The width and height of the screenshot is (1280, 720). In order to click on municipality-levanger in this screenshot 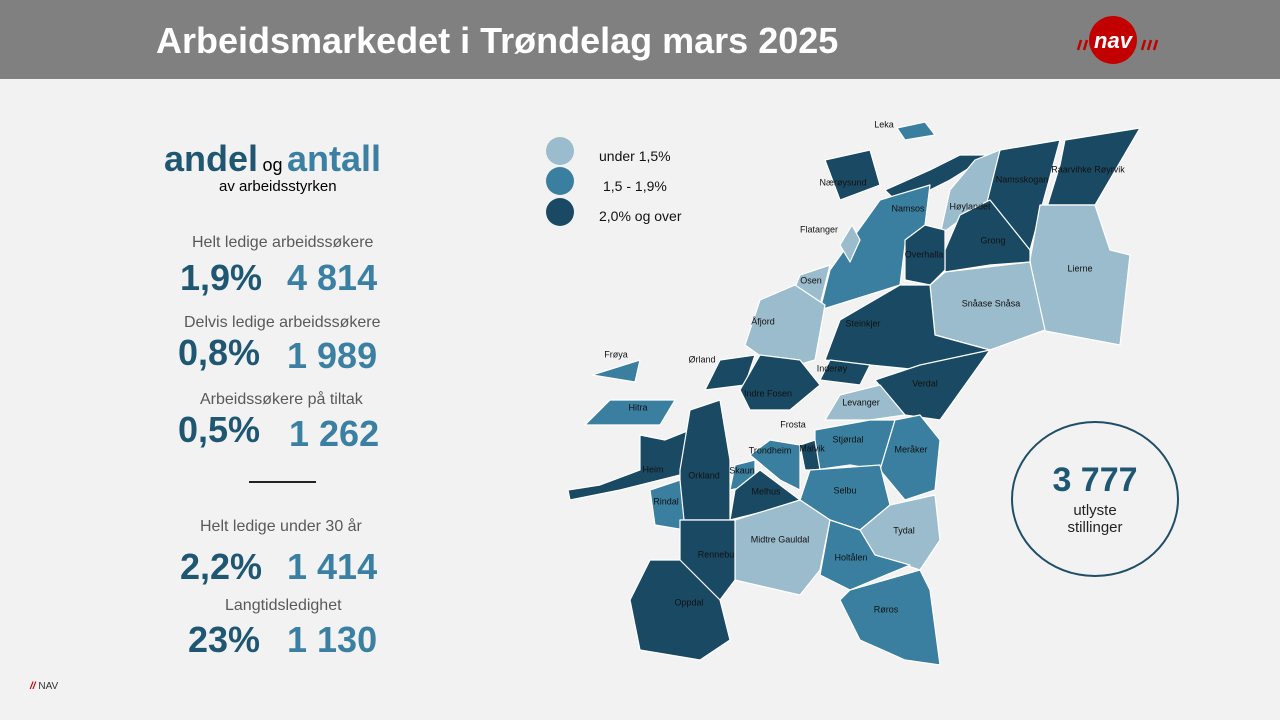, I will do `click(865, 402)`.